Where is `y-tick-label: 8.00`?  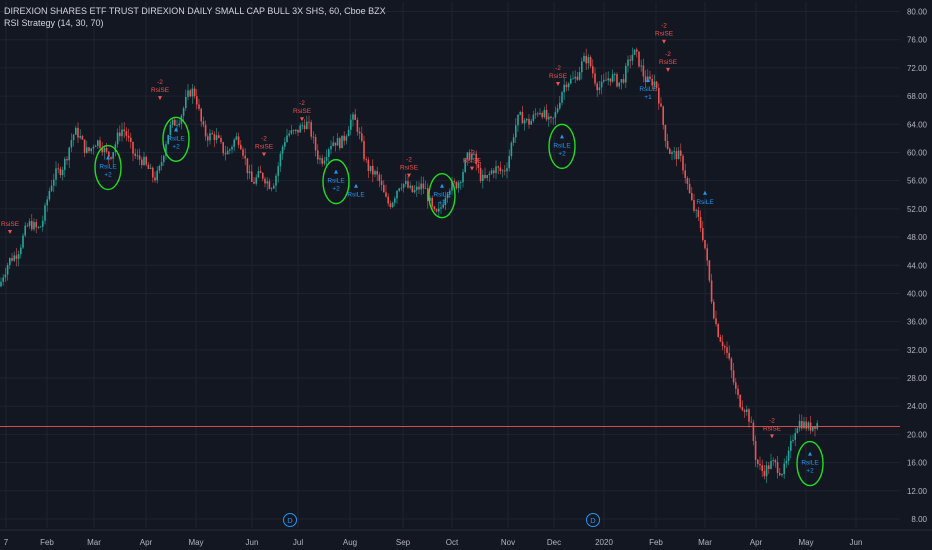 y-tick-label: 8.00 is located at coordinates (919, 519).